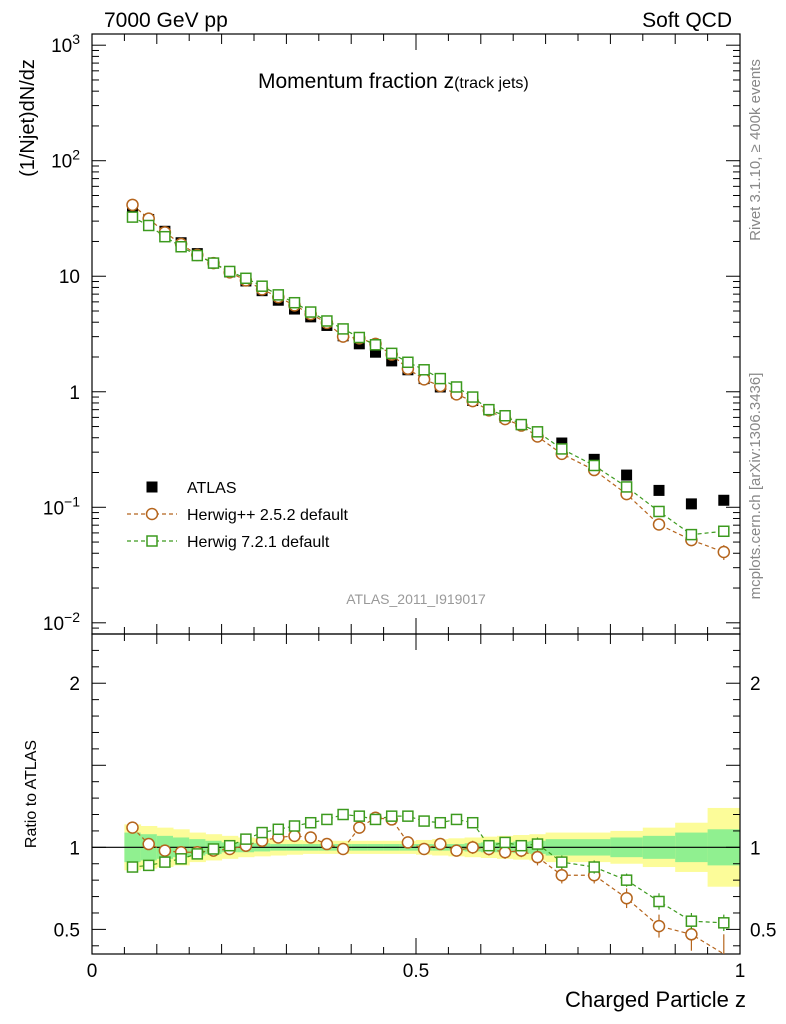 Image resolution: width=786 pixels, height=1024 pixels. What do you see at coordinates (65, 44) in the screenshot?
I see `y-tick-label: 10³` at bounding box center [65, 44].